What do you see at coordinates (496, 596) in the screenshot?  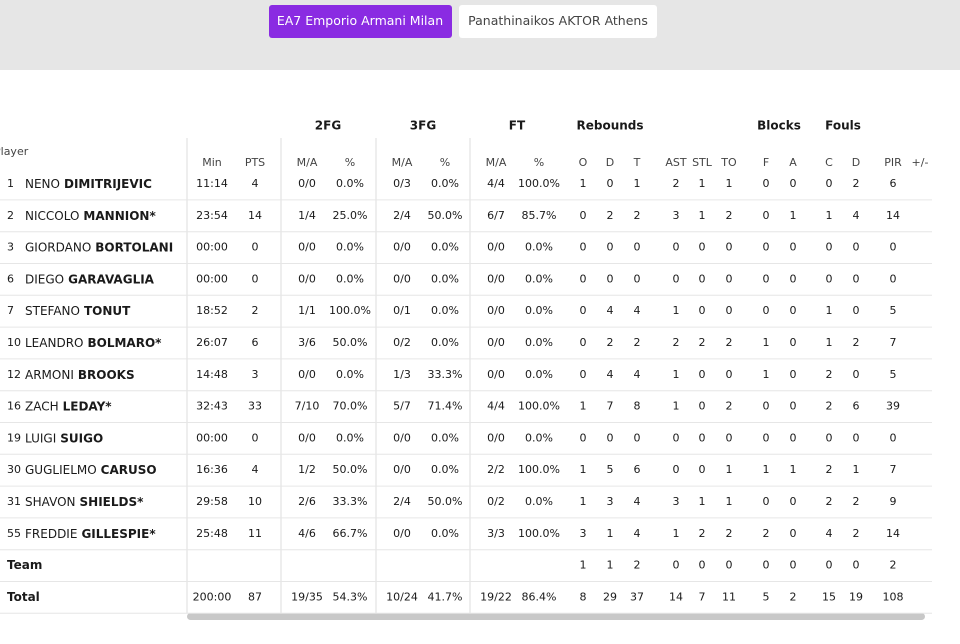 I see `stat-cell: 19/22` at bounding box center [496, 596].